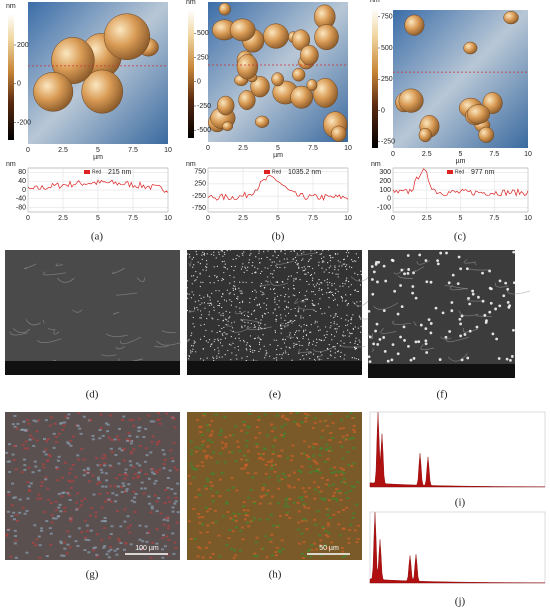 The width and height of the screenshot is (550, 611). Describe the element at coordinates (240, 329) in the screenshot. I see `sem-texture` at that location.